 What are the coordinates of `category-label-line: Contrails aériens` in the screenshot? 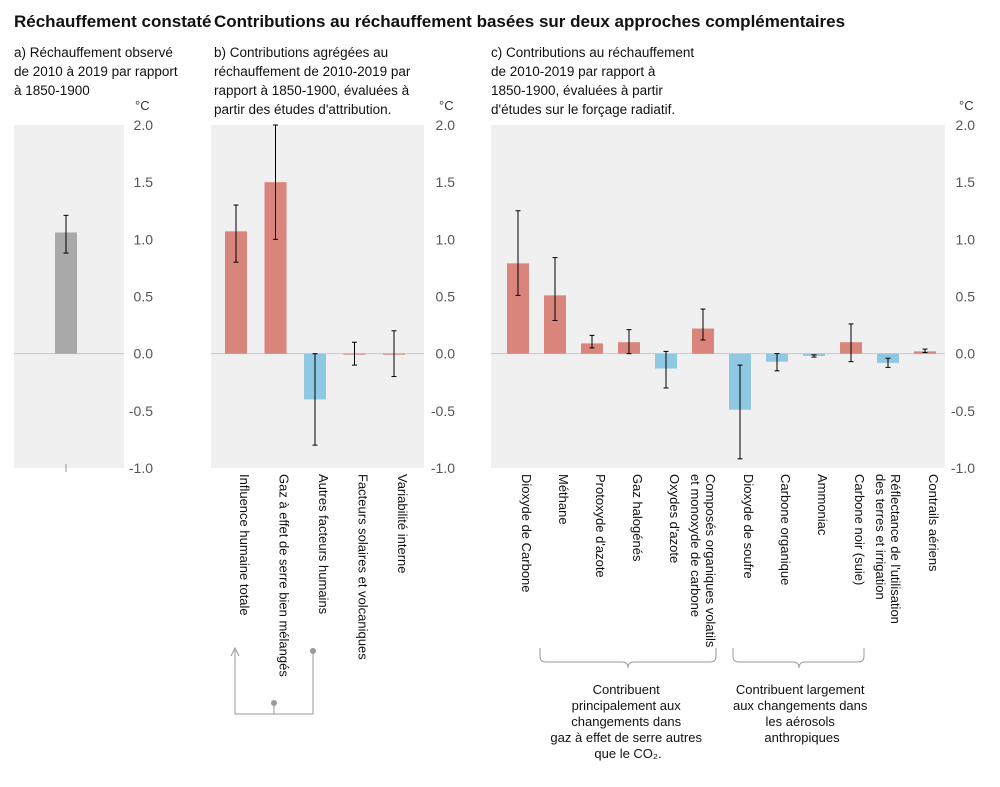 It's located at (933, 523).